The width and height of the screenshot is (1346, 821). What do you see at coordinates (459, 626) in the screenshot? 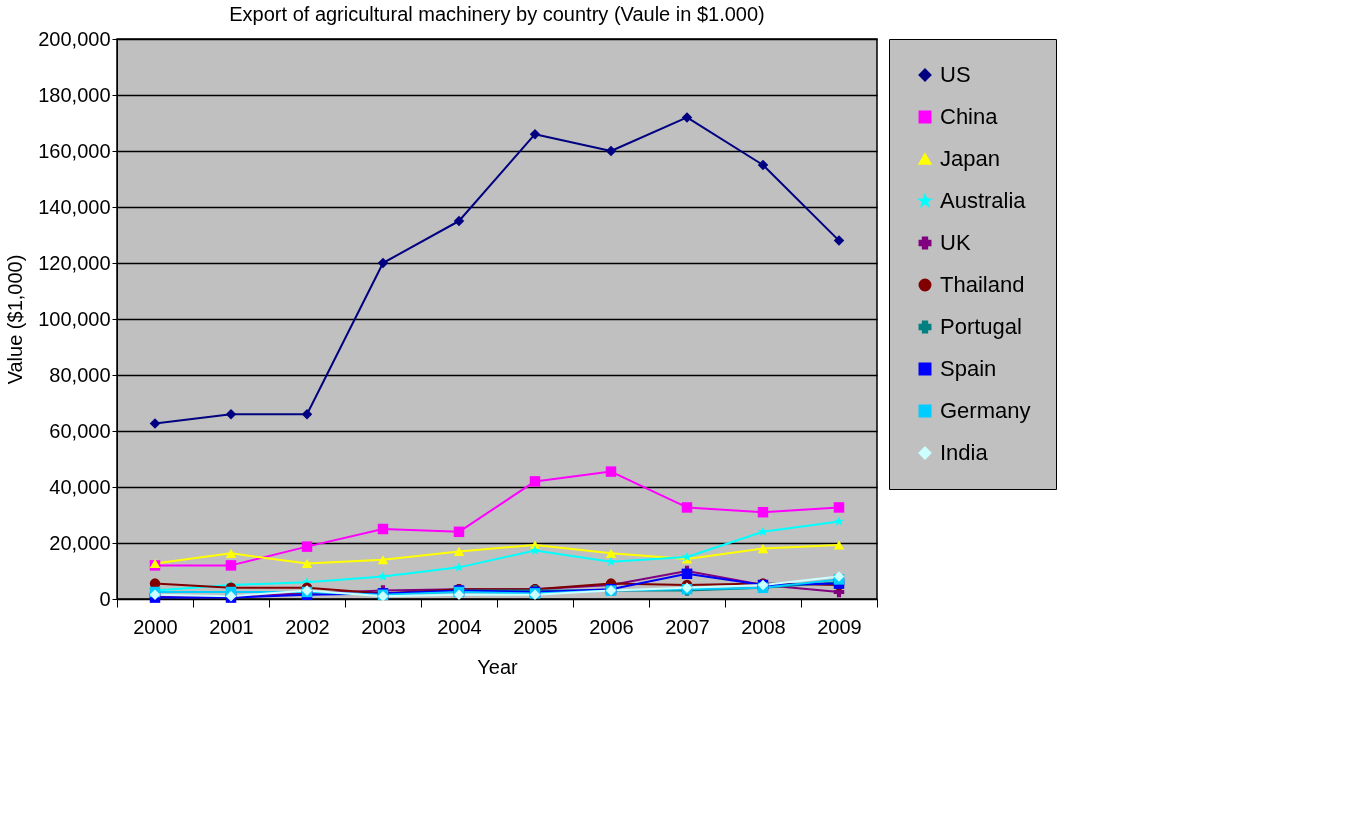
I see `x-tick-label: 2004` at bounding box center [459, 626].